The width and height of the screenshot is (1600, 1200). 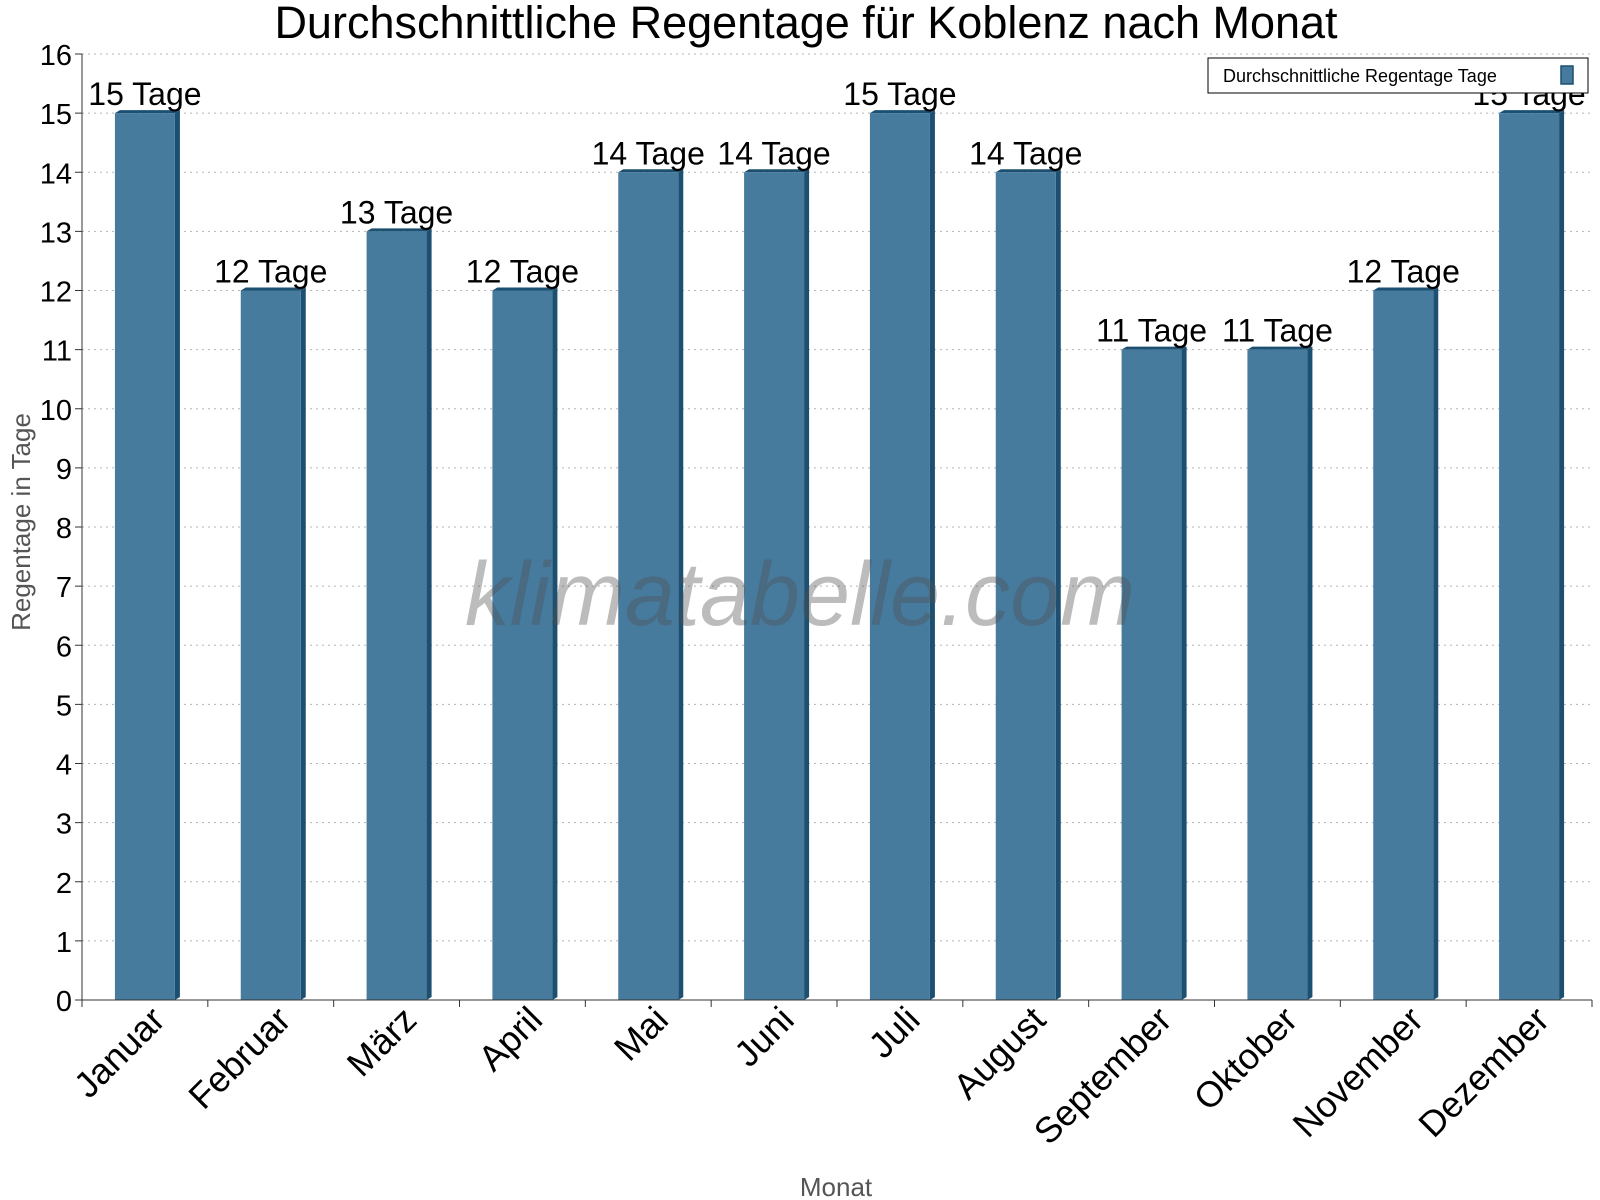 I want to click on data-label: 13 Tage, so click(x=396, y=212).